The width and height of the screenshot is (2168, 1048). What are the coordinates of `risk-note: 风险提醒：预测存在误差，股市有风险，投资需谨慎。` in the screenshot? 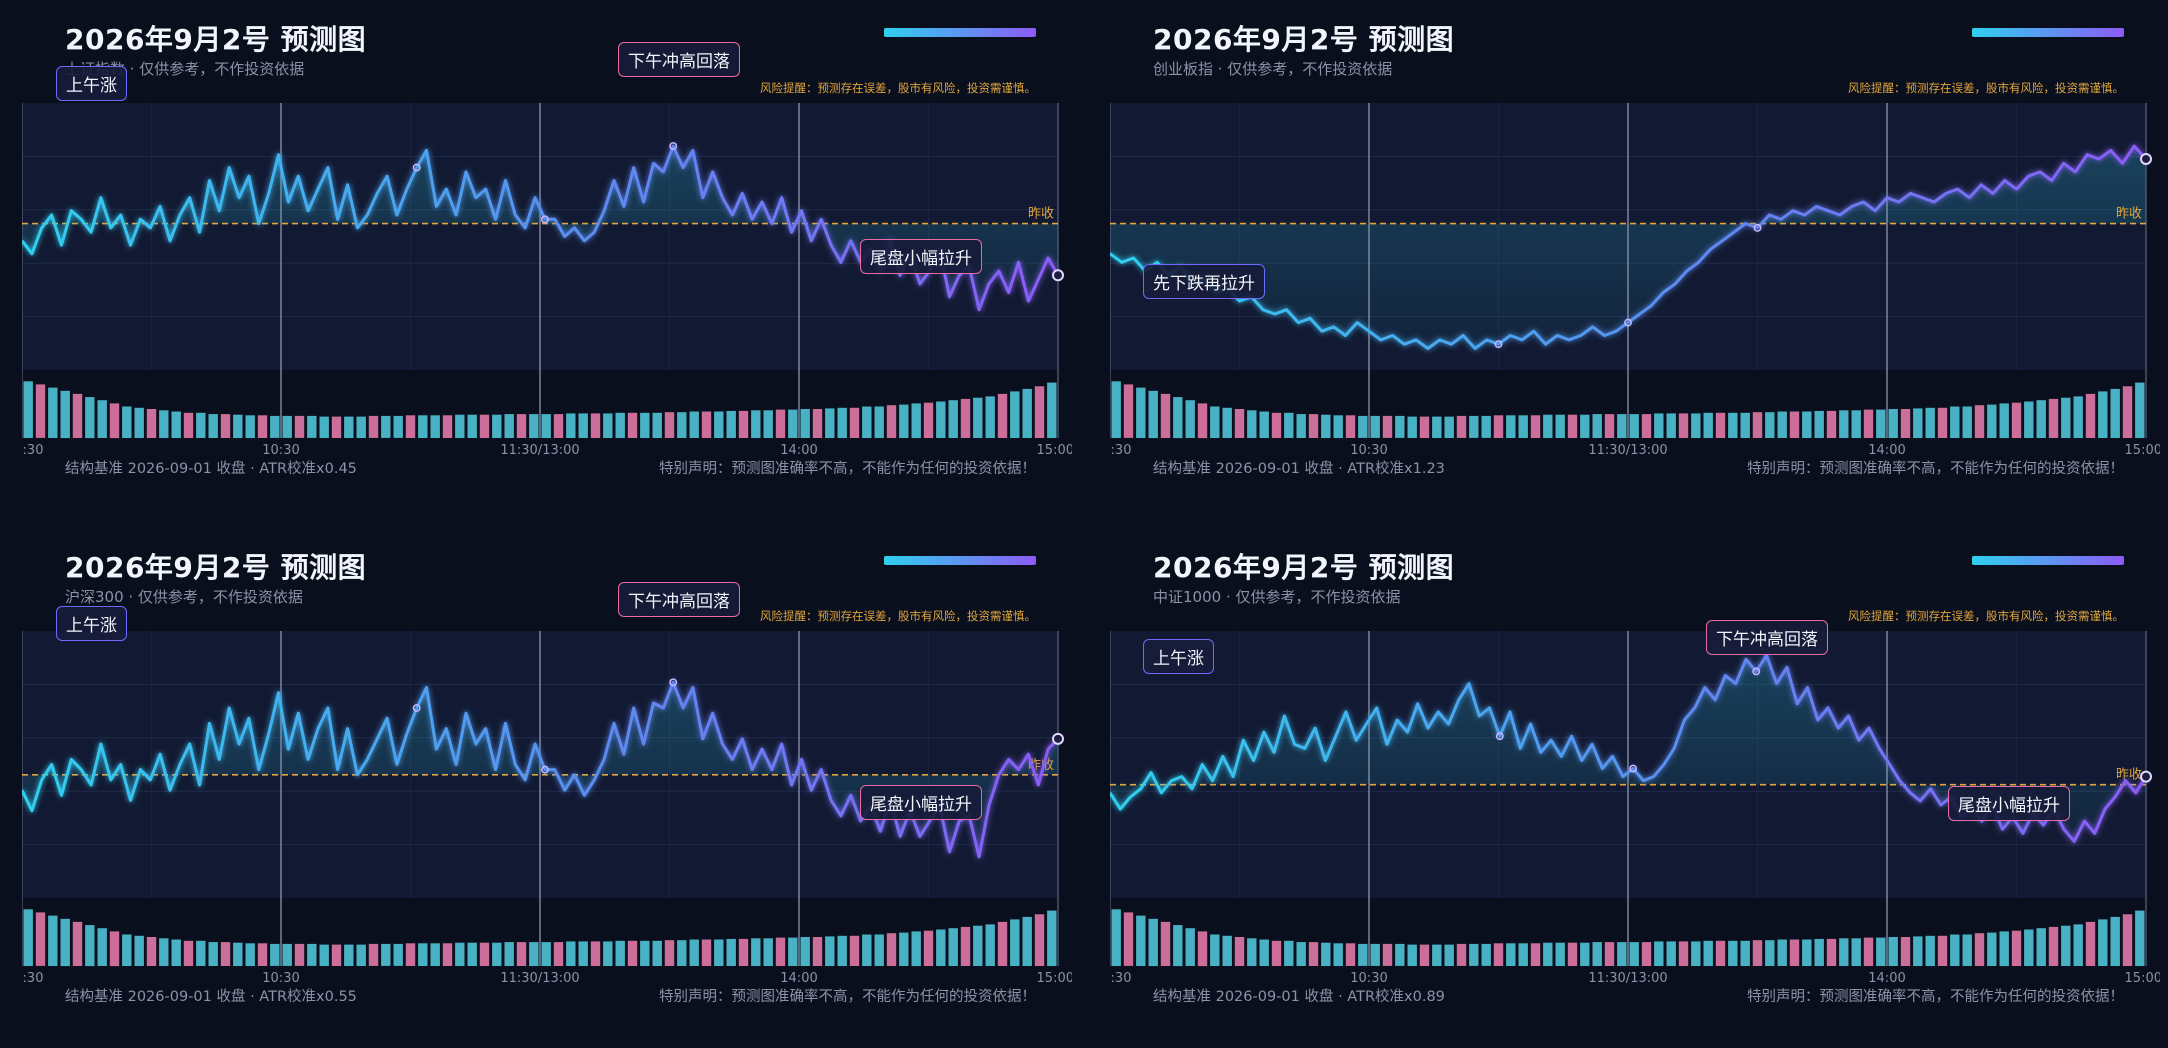 It's located at (898, 88).